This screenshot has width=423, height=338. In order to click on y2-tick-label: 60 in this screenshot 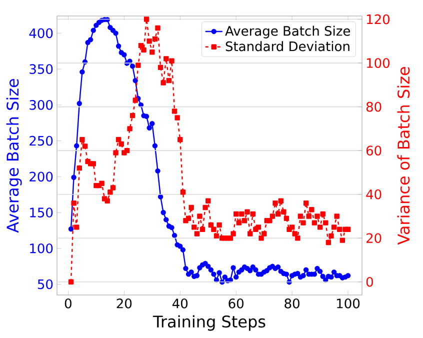, I will do `click(374, 151)`.